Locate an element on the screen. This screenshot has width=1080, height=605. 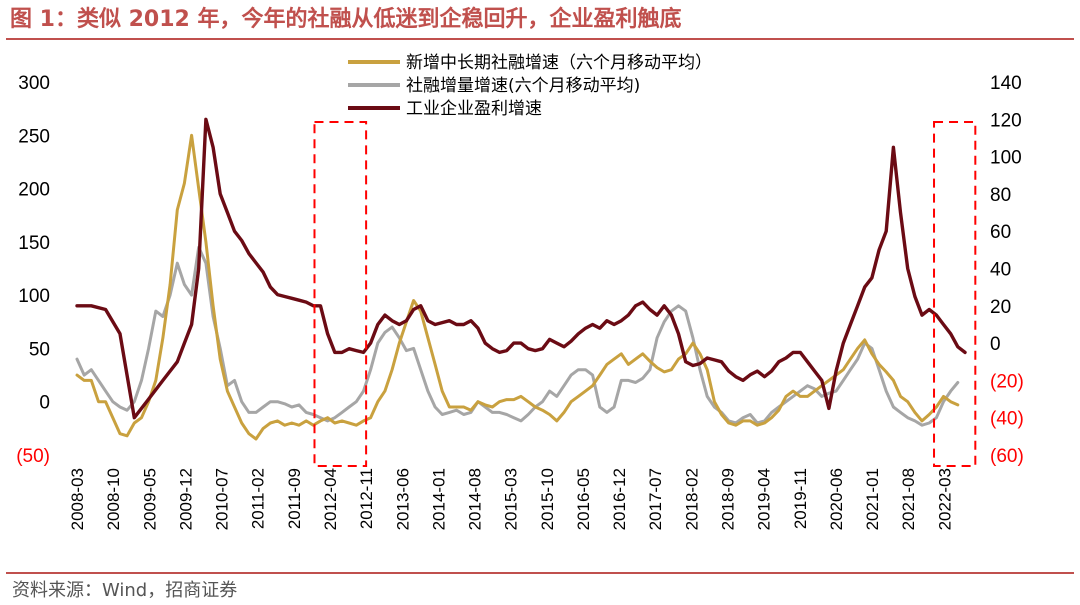
left-axis-ticks: (50) 0 50 100 150 200 250 300 is located at coordinates (33, 270).